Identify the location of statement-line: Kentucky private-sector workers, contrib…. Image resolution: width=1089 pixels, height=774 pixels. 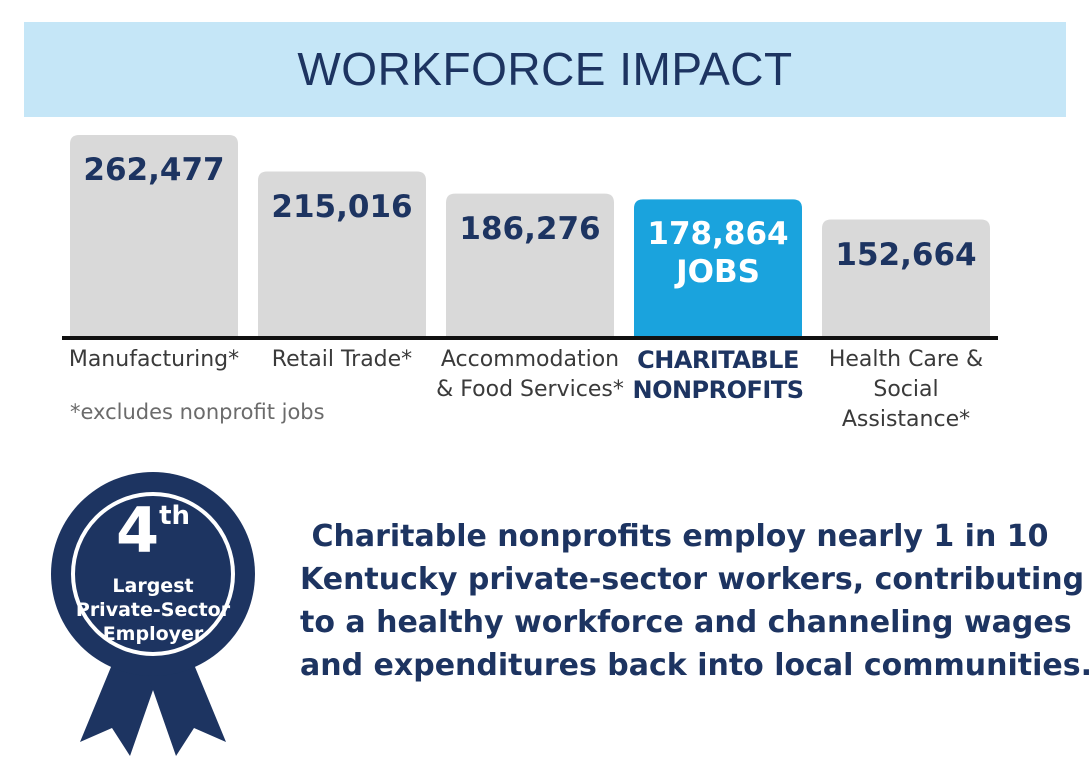
(692, 579).